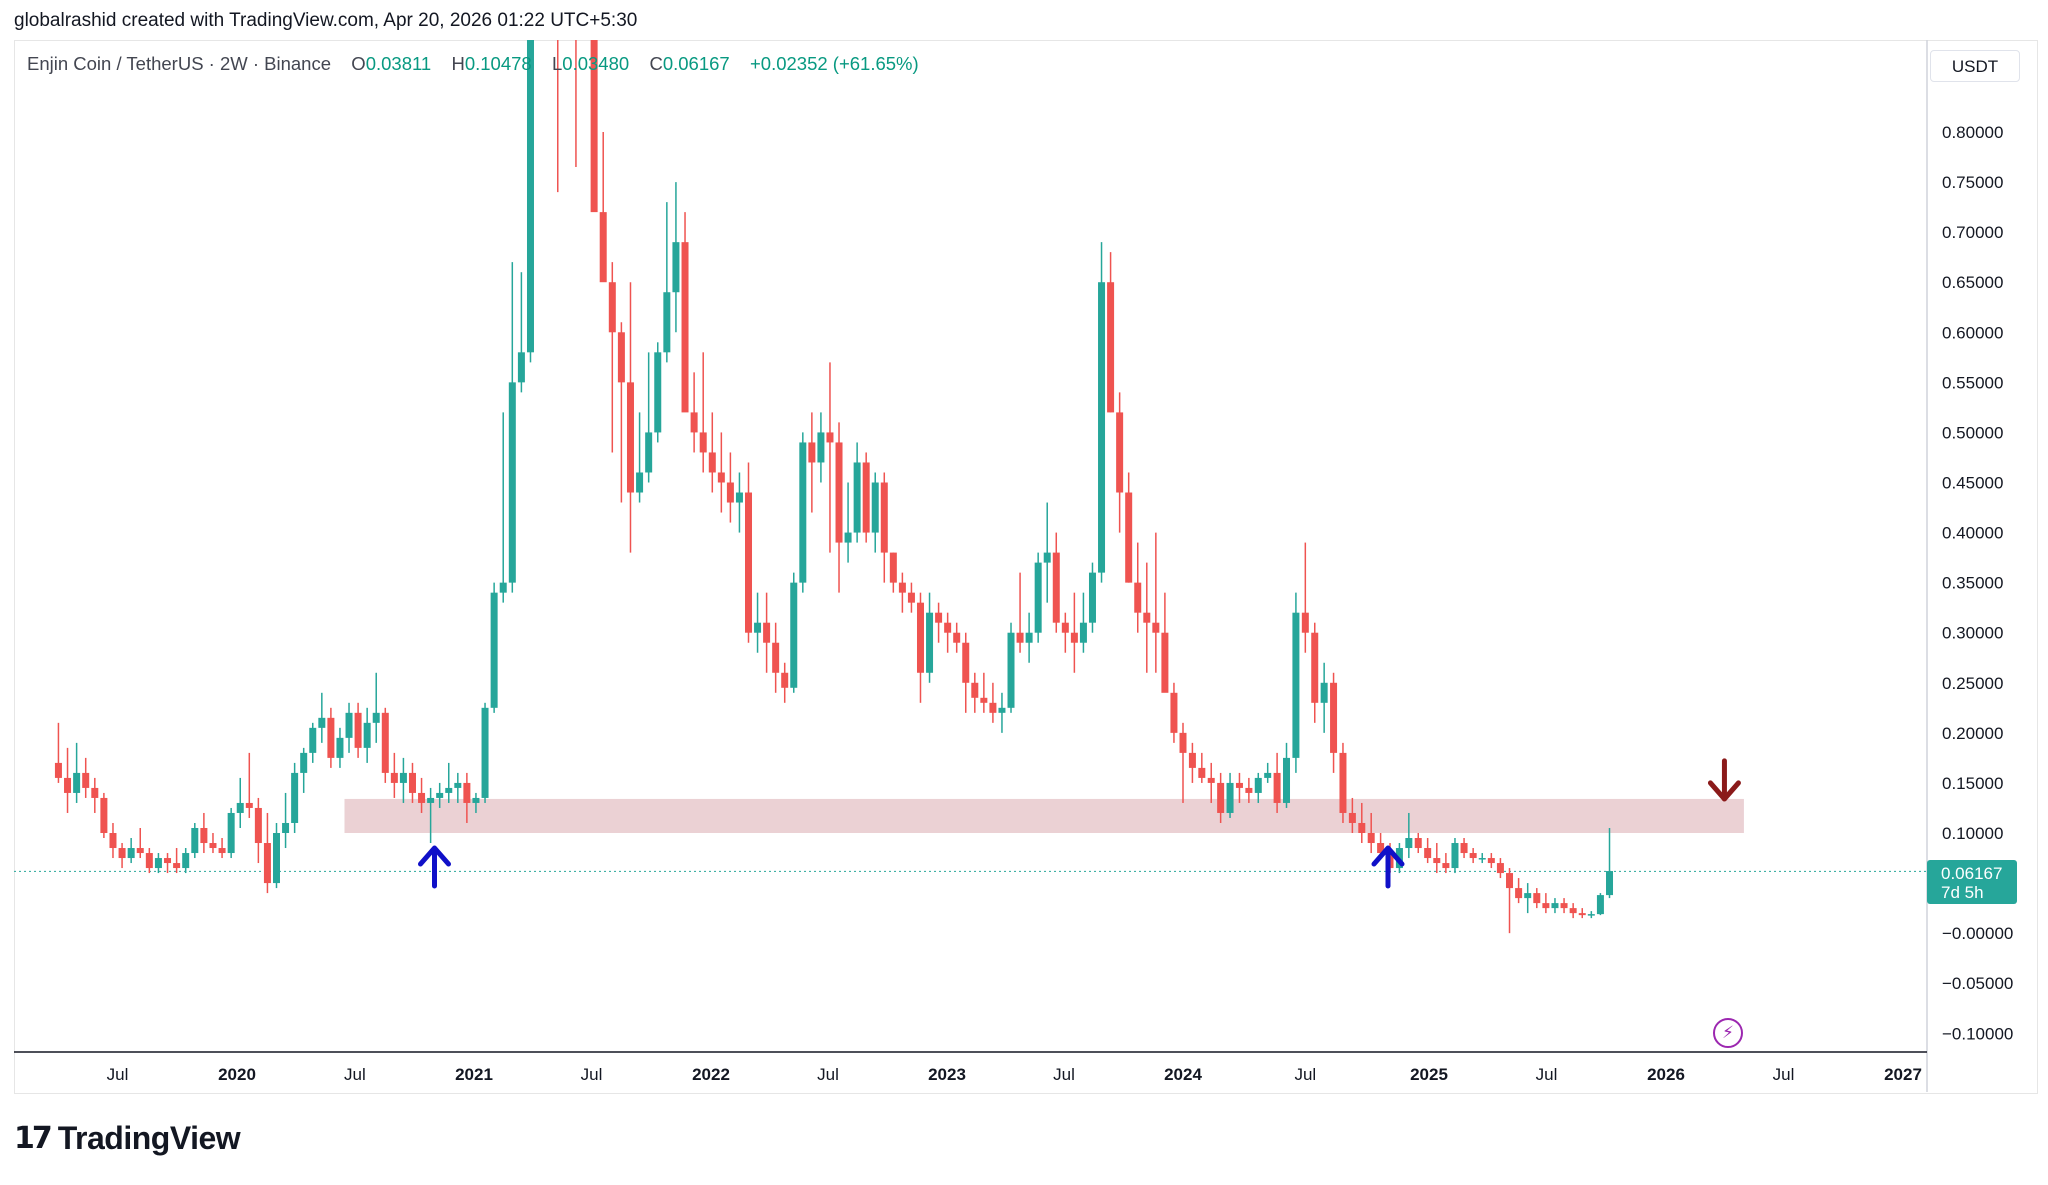  I want to click on currency-unit-button: USDT, so click(1975, 66).